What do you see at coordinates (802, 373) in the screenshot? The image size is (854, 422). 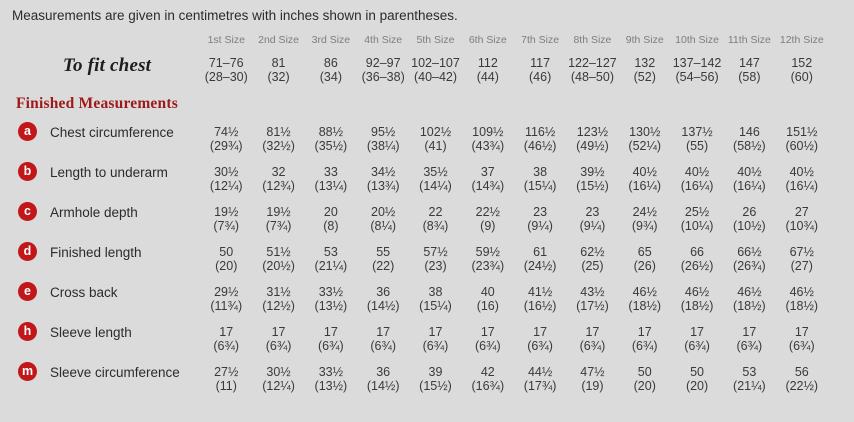 I see `value-cell: 56 (22½)` at bounding box center [802, 373].